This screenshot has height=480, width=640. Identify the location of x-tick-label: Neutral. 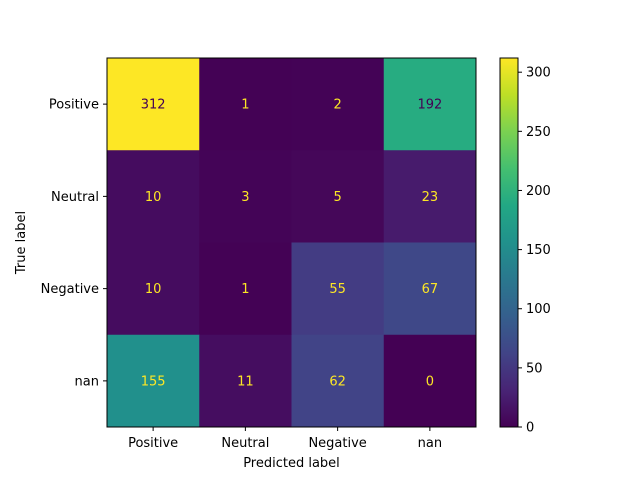
(245, 443).